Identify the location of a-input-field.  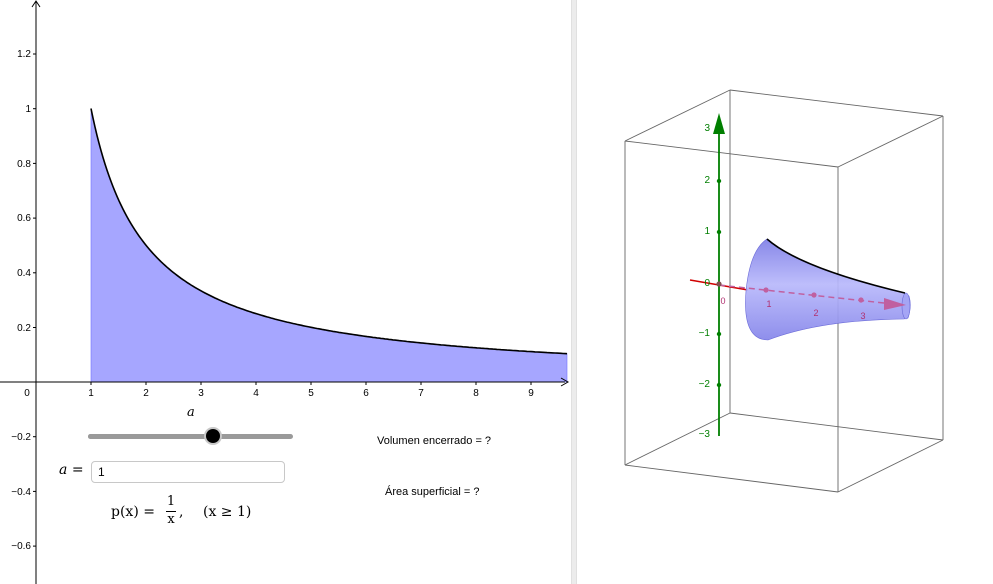
(188, 472).